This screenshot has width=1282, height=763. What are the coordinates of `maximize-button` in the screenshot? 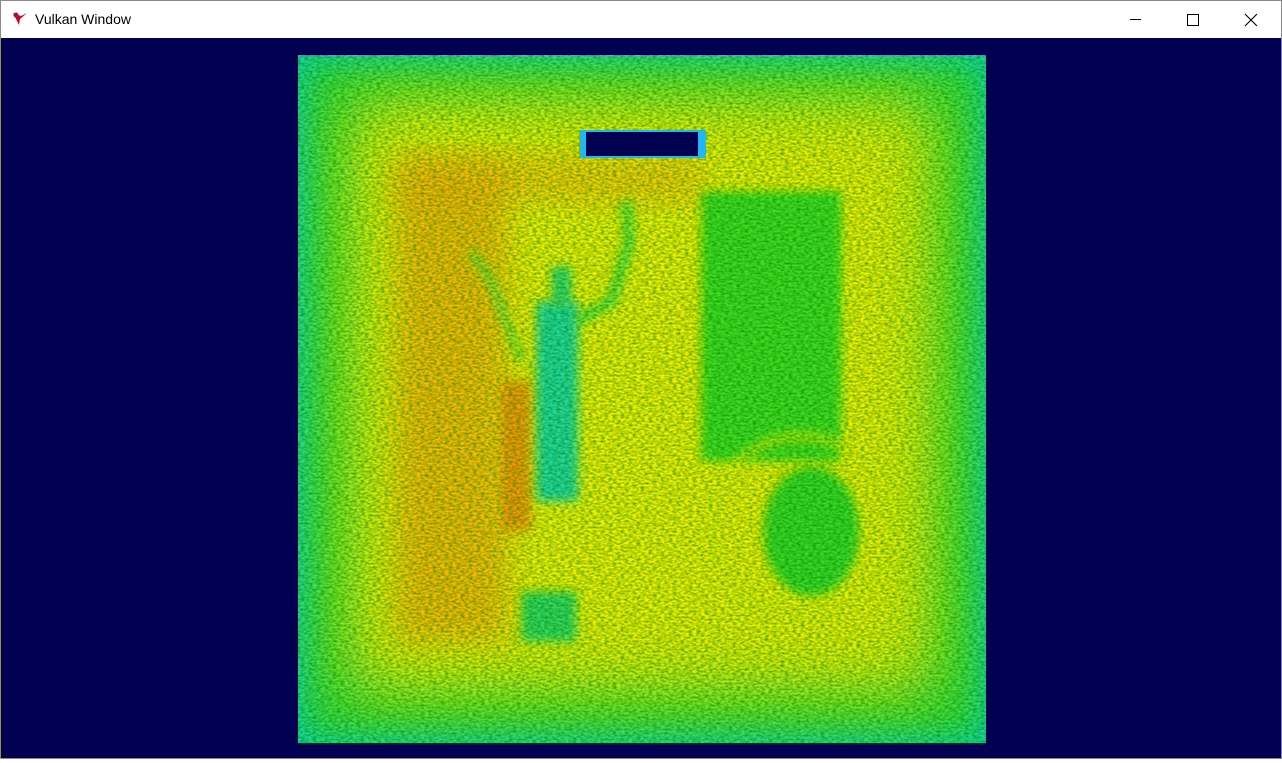 It's located at (1193, 19).